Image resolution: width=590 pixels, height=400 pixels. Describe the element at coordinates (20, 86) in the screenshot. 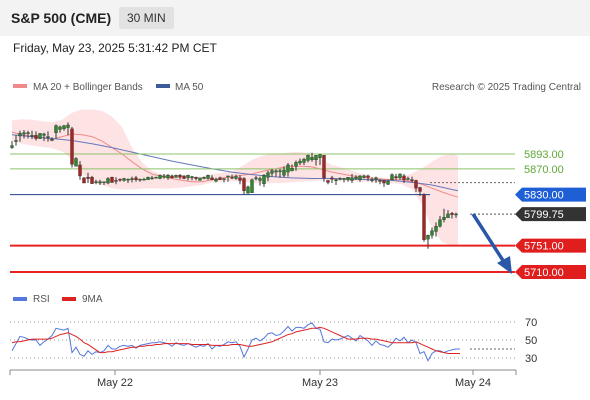

I see `legend-swatch-ma20` at that location.